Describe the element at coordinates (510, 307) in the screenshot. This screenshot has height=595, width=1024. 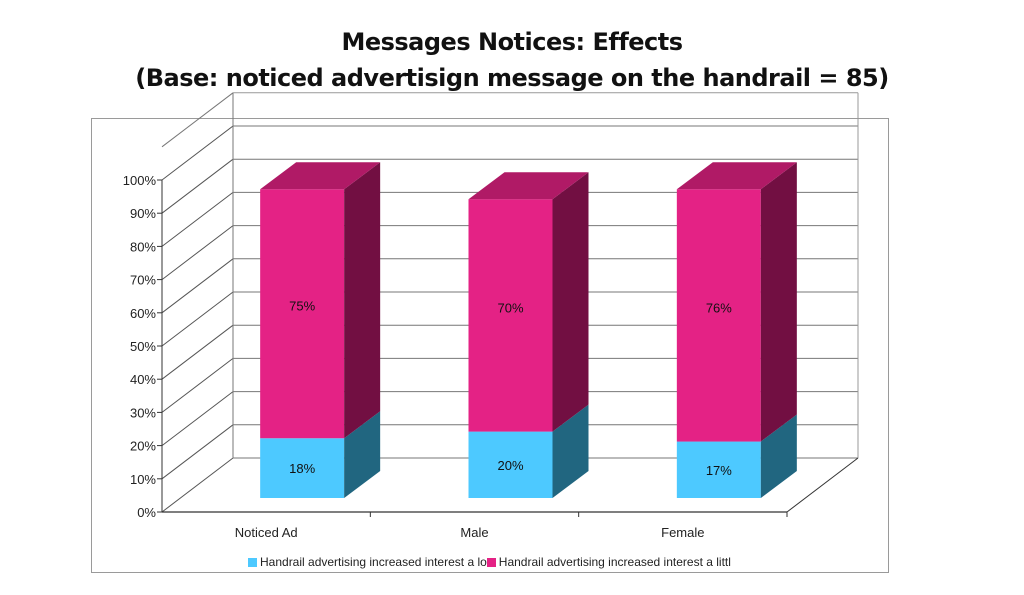
I see `data-label: 70%` at that location.